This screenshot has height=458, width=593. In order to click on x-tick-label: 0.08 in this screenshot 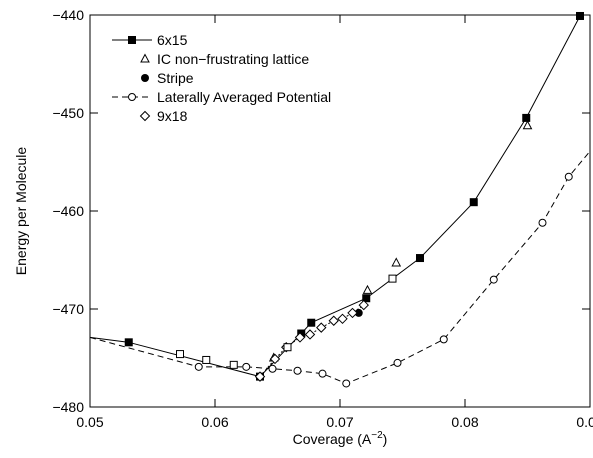, I will do `click(464, 422)`.